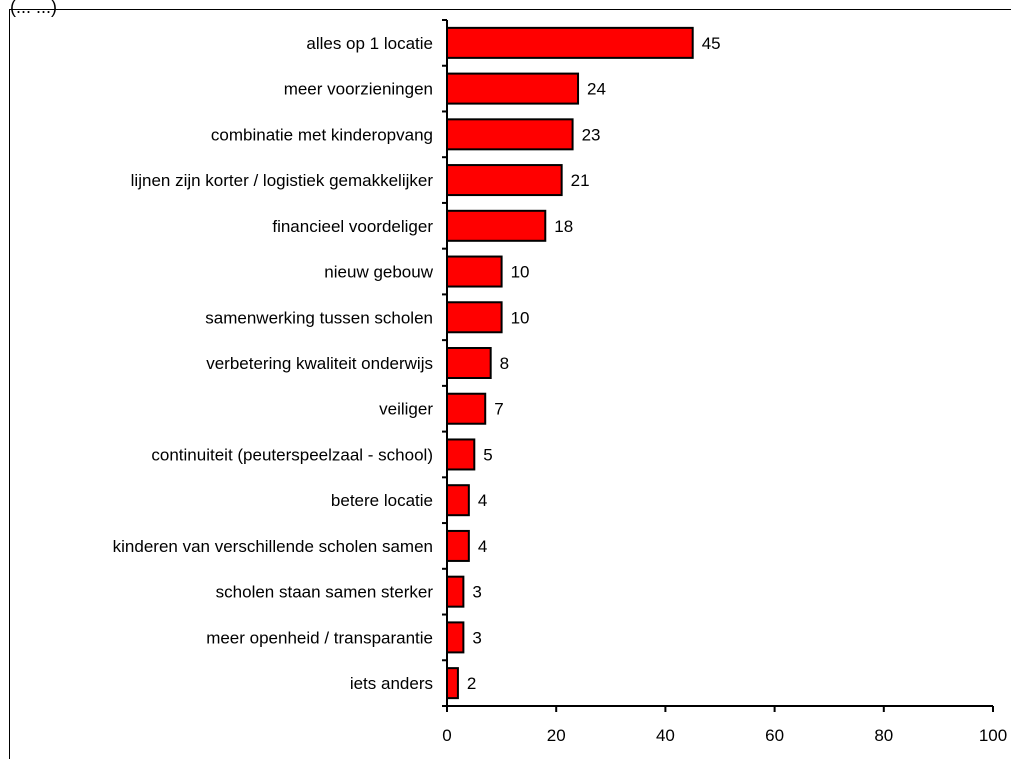  I want to click on category-label: meer voorzieningen, so click(358, 89).